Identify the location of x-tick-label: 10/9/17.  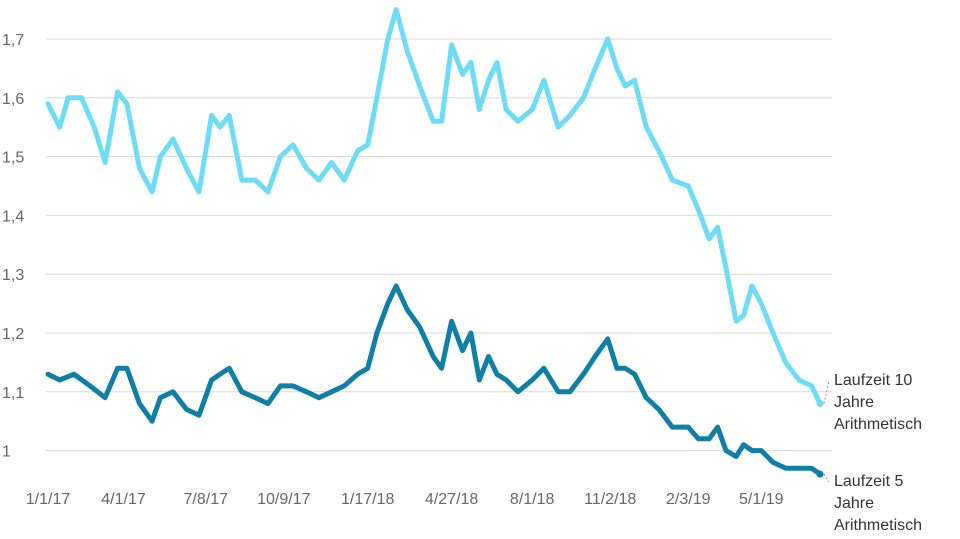
(283, 499).